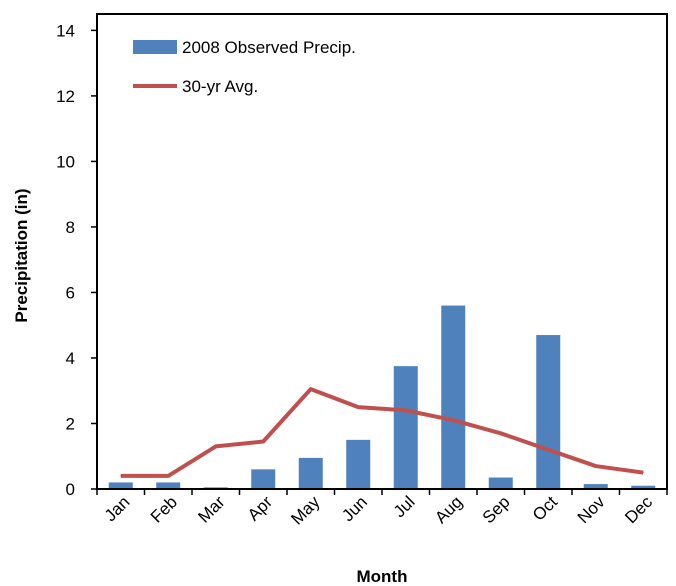 The image size is (676, 586). What do you see at coordinates (354, 508) in the screenshot?
I see `x-tick-label: Jun` at bounding box center [354, 508].